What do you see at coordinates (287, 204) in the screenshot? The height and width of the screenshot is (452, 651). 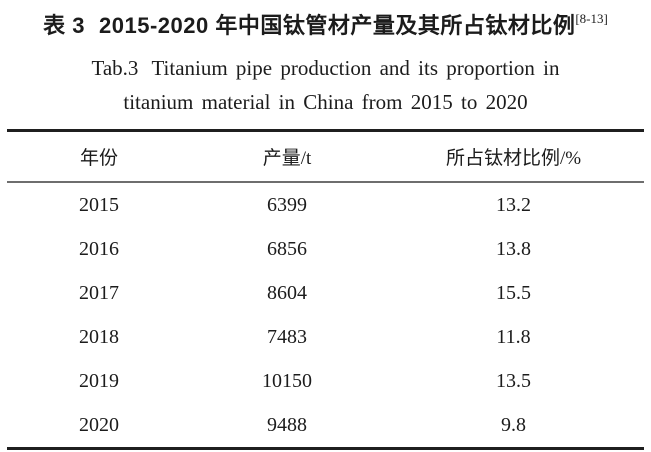 I see `production-cell: 6399` at bounding box center [287, 204].